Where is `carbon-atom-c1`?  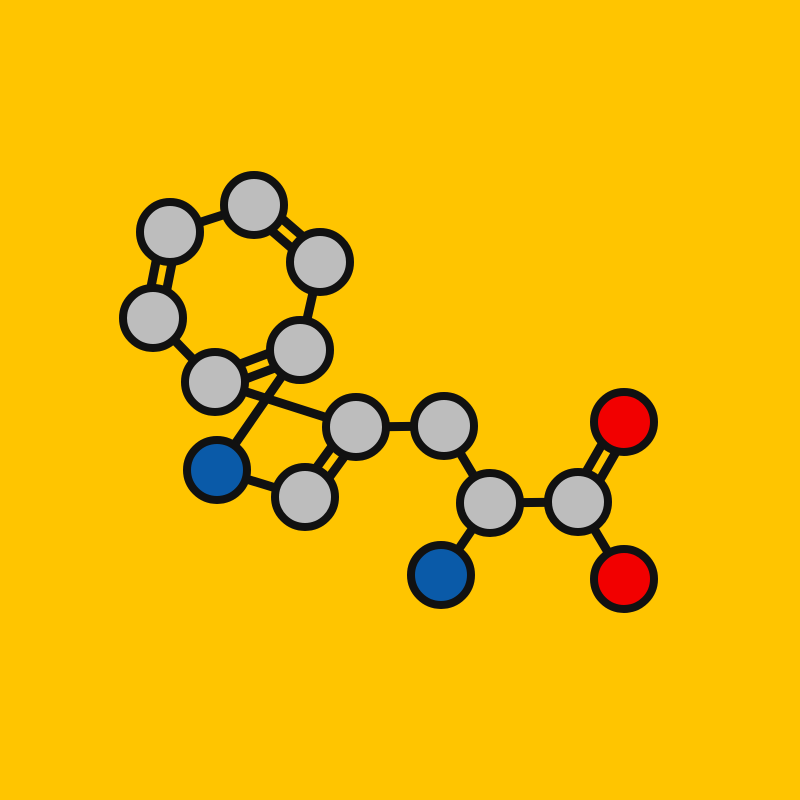
carbon-atom-c1 is located at coordinates (254, 205).